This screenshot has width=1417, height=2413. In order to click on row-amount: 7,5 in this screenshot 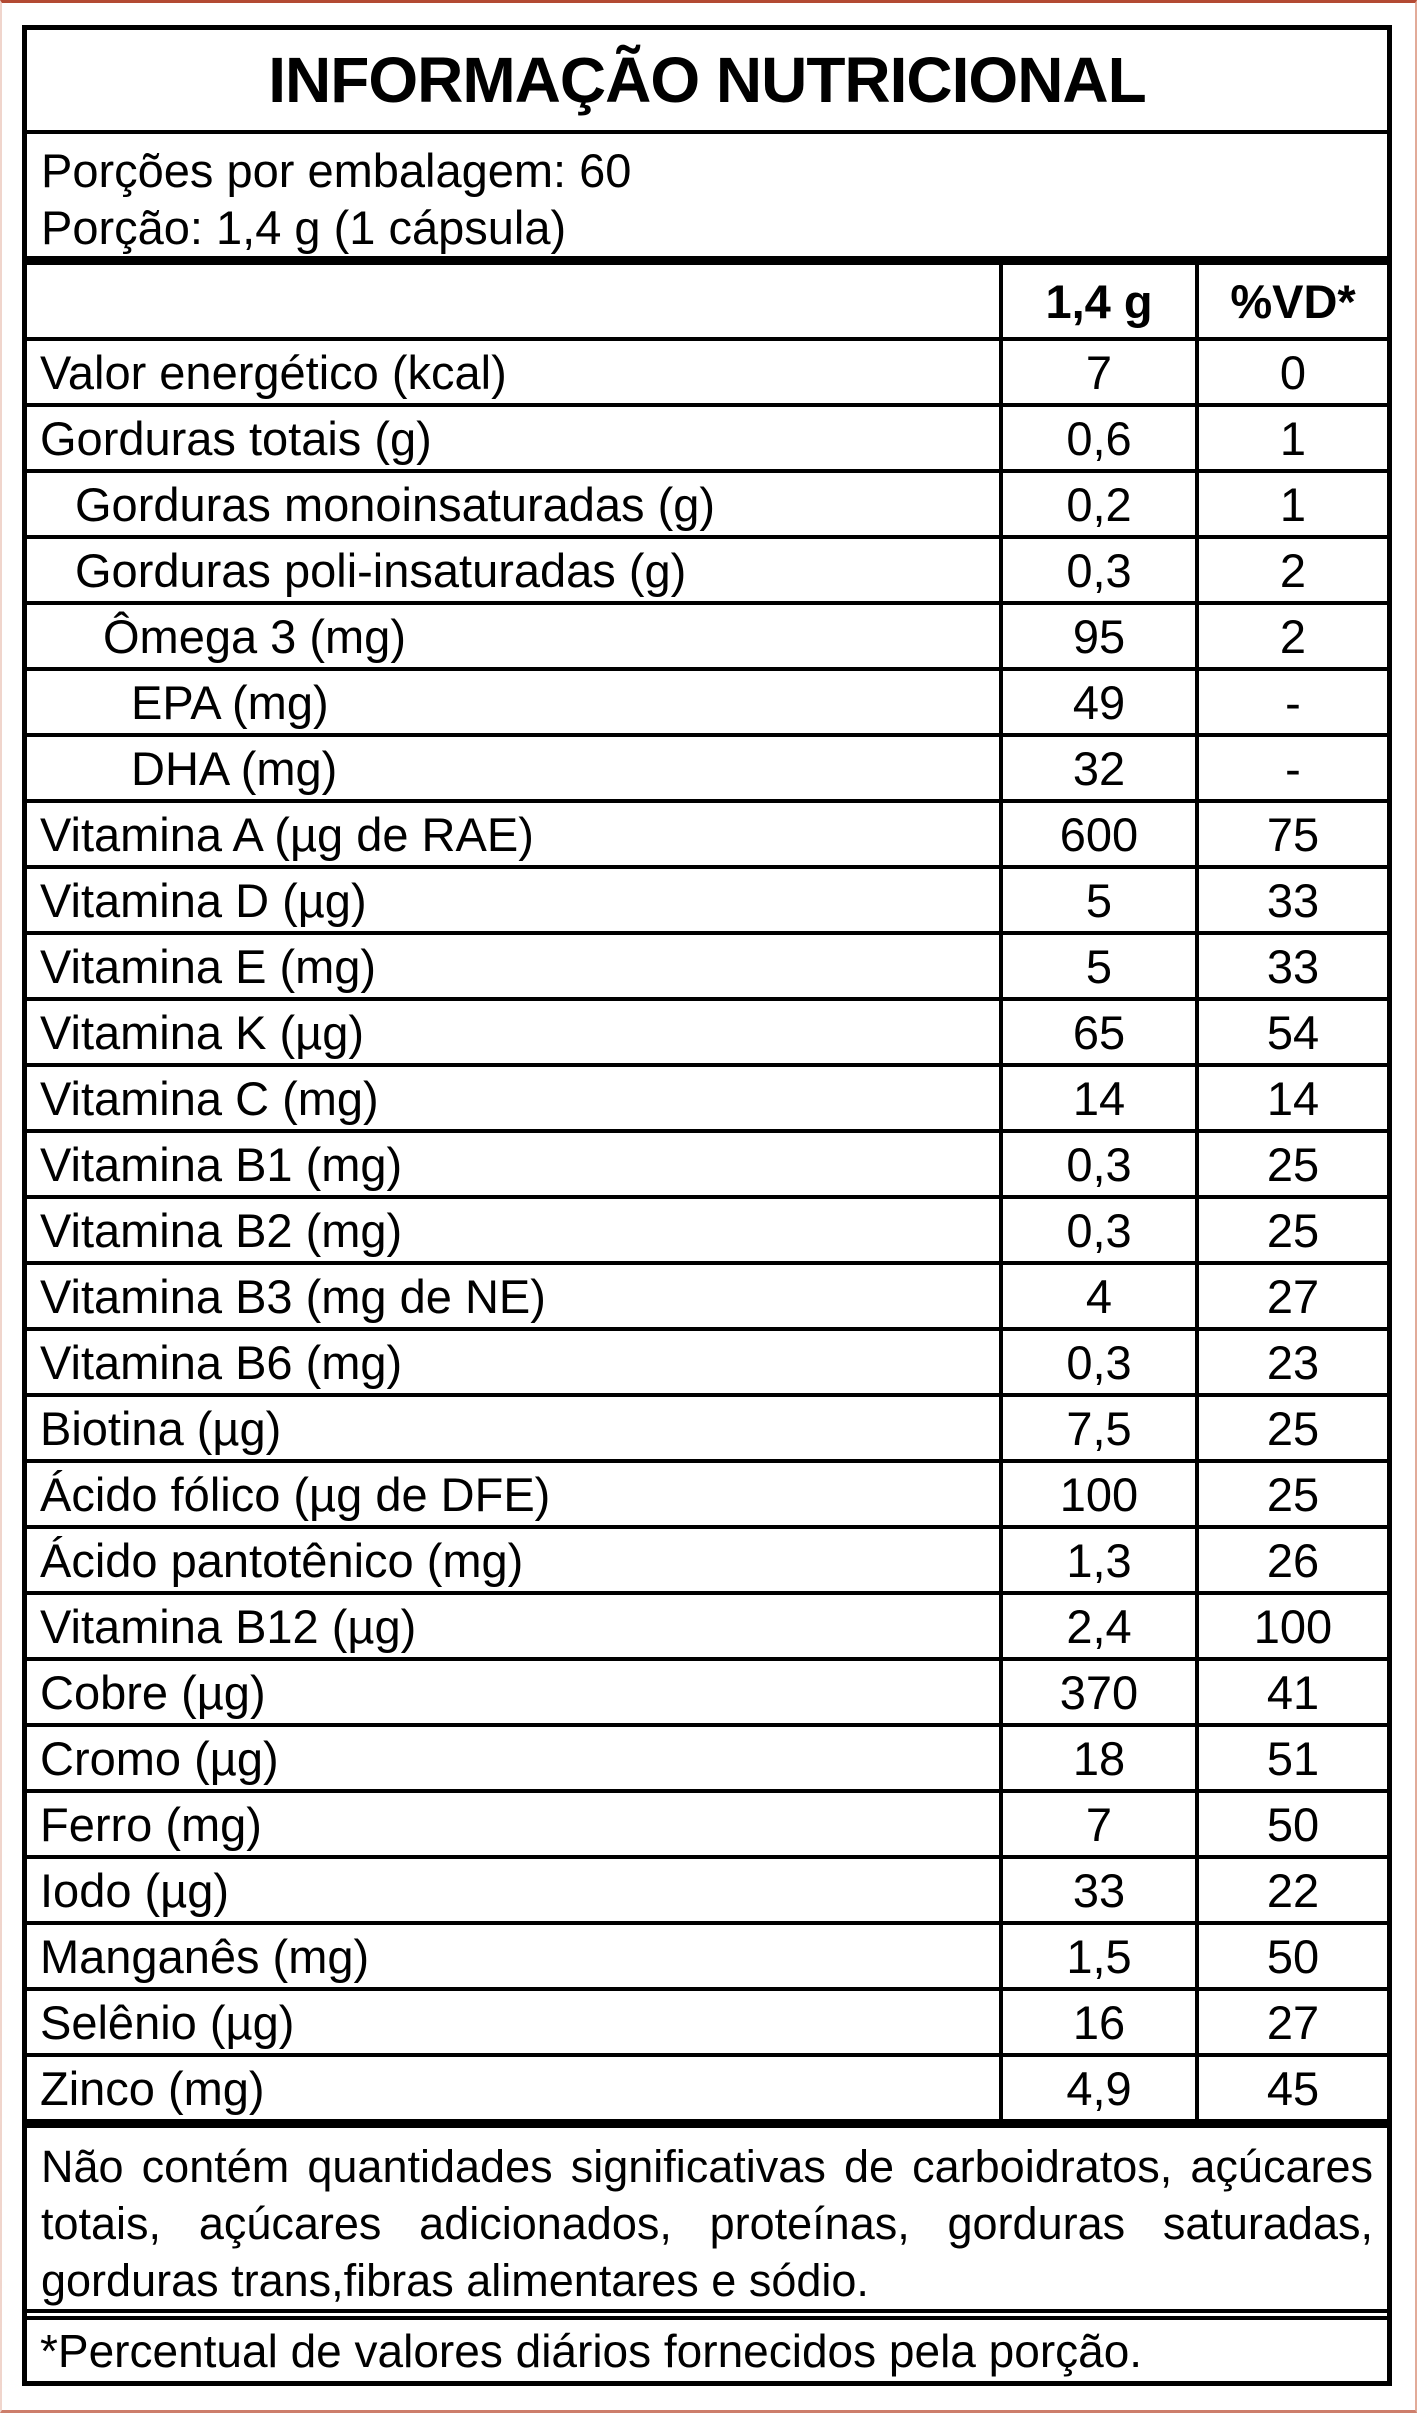, I will do `click(1097, 1428)`.